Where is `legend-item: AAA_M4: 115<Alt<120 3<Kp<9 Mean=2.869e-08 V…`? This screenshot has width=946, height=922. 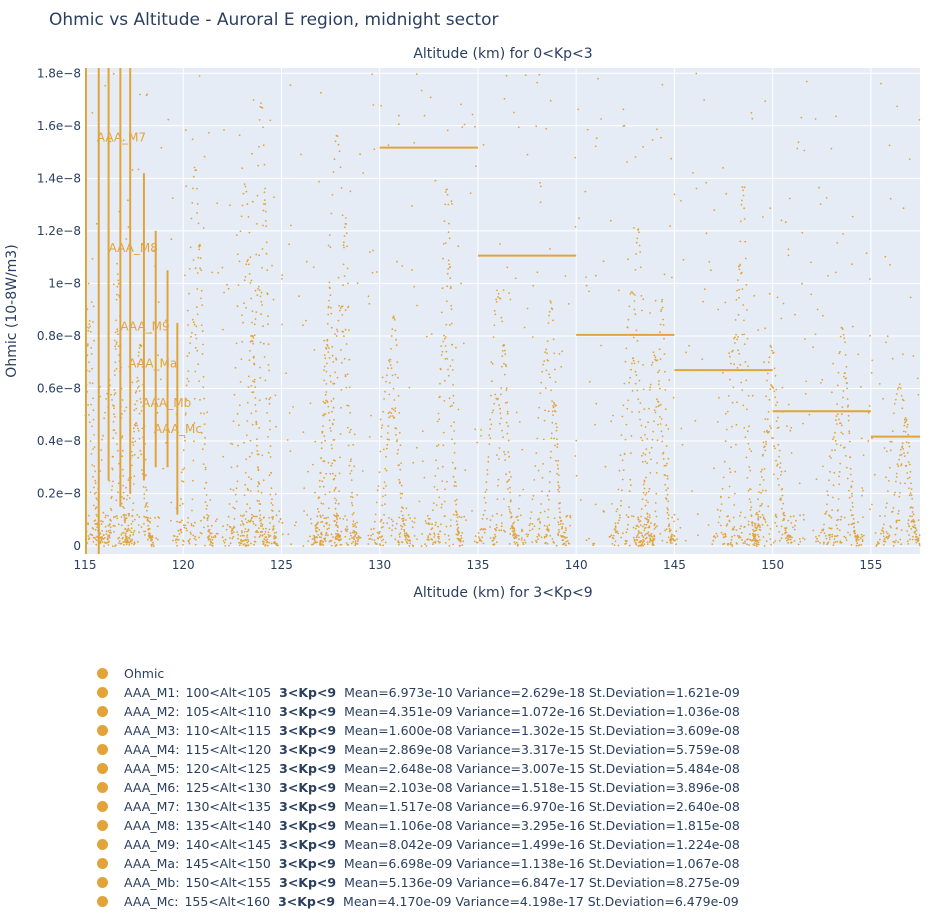
legend-item: AAA_M4: 115<Alt<120 3<Kp<9 Mean=2.869e-08 V… is located at coordinates (418, 749).